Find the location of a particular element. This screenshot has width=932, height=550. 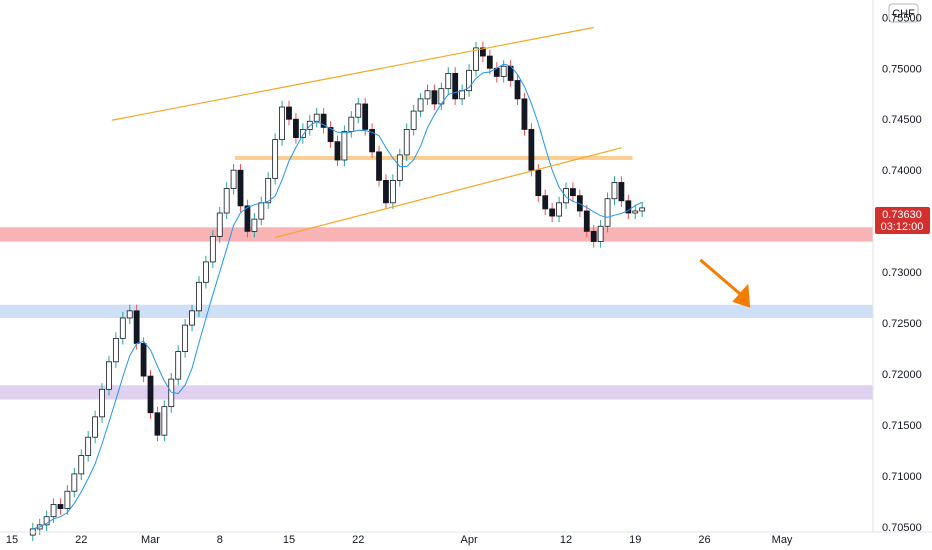

time-tick-10: May is located at coordinates (782, 540).